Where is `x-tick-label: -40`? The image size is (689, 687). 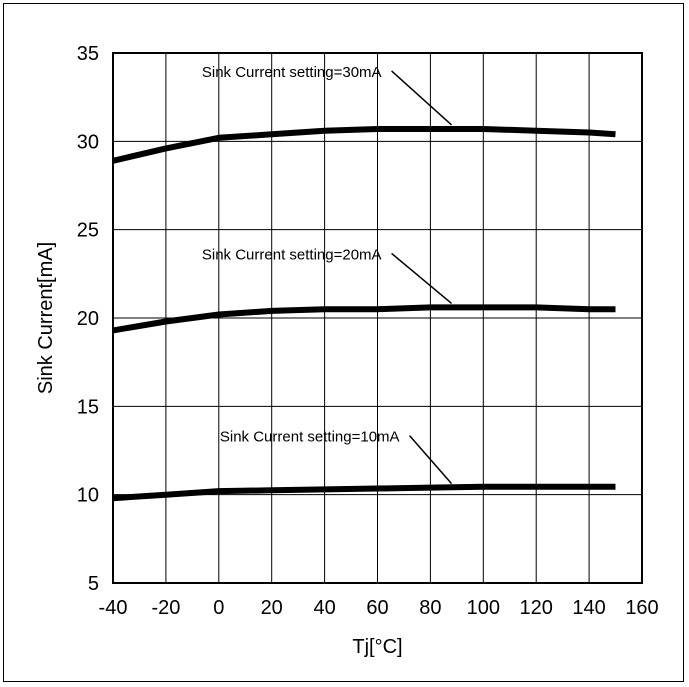
x-tick-label: -40 is located at coordinates (113, 608).